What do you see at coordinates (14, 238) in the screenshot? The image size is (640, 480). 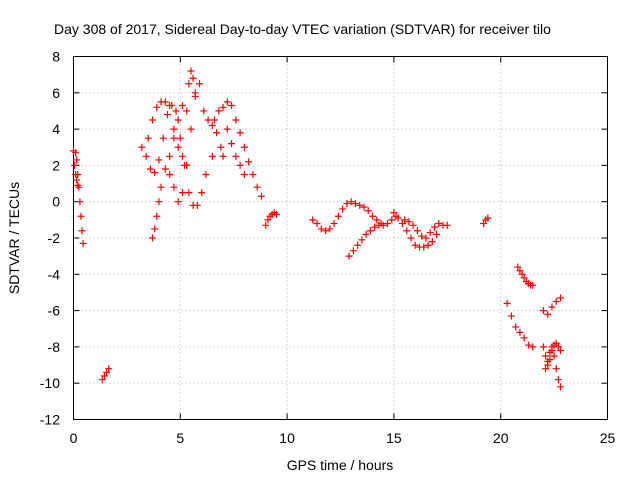 I see `y-axis-label: SDTVAR / TECUs` at bounding box center [14, 238].